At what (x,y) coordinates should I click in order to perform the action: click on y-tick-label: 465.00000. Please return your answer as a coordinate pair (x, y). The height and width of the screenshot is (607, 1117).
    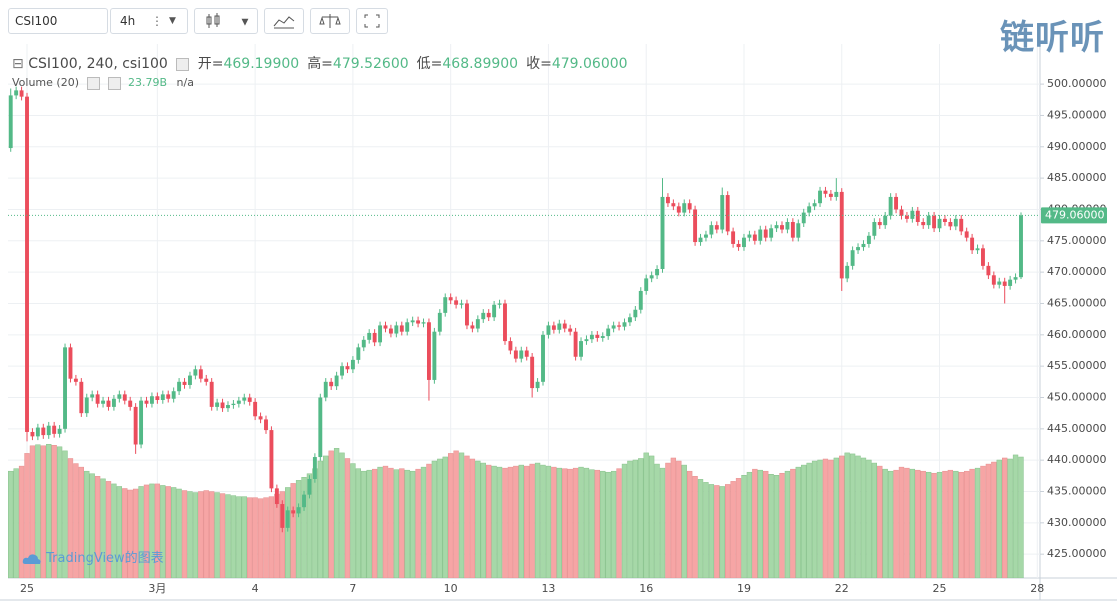
    Looking at the image, I should click on (1077, 302).